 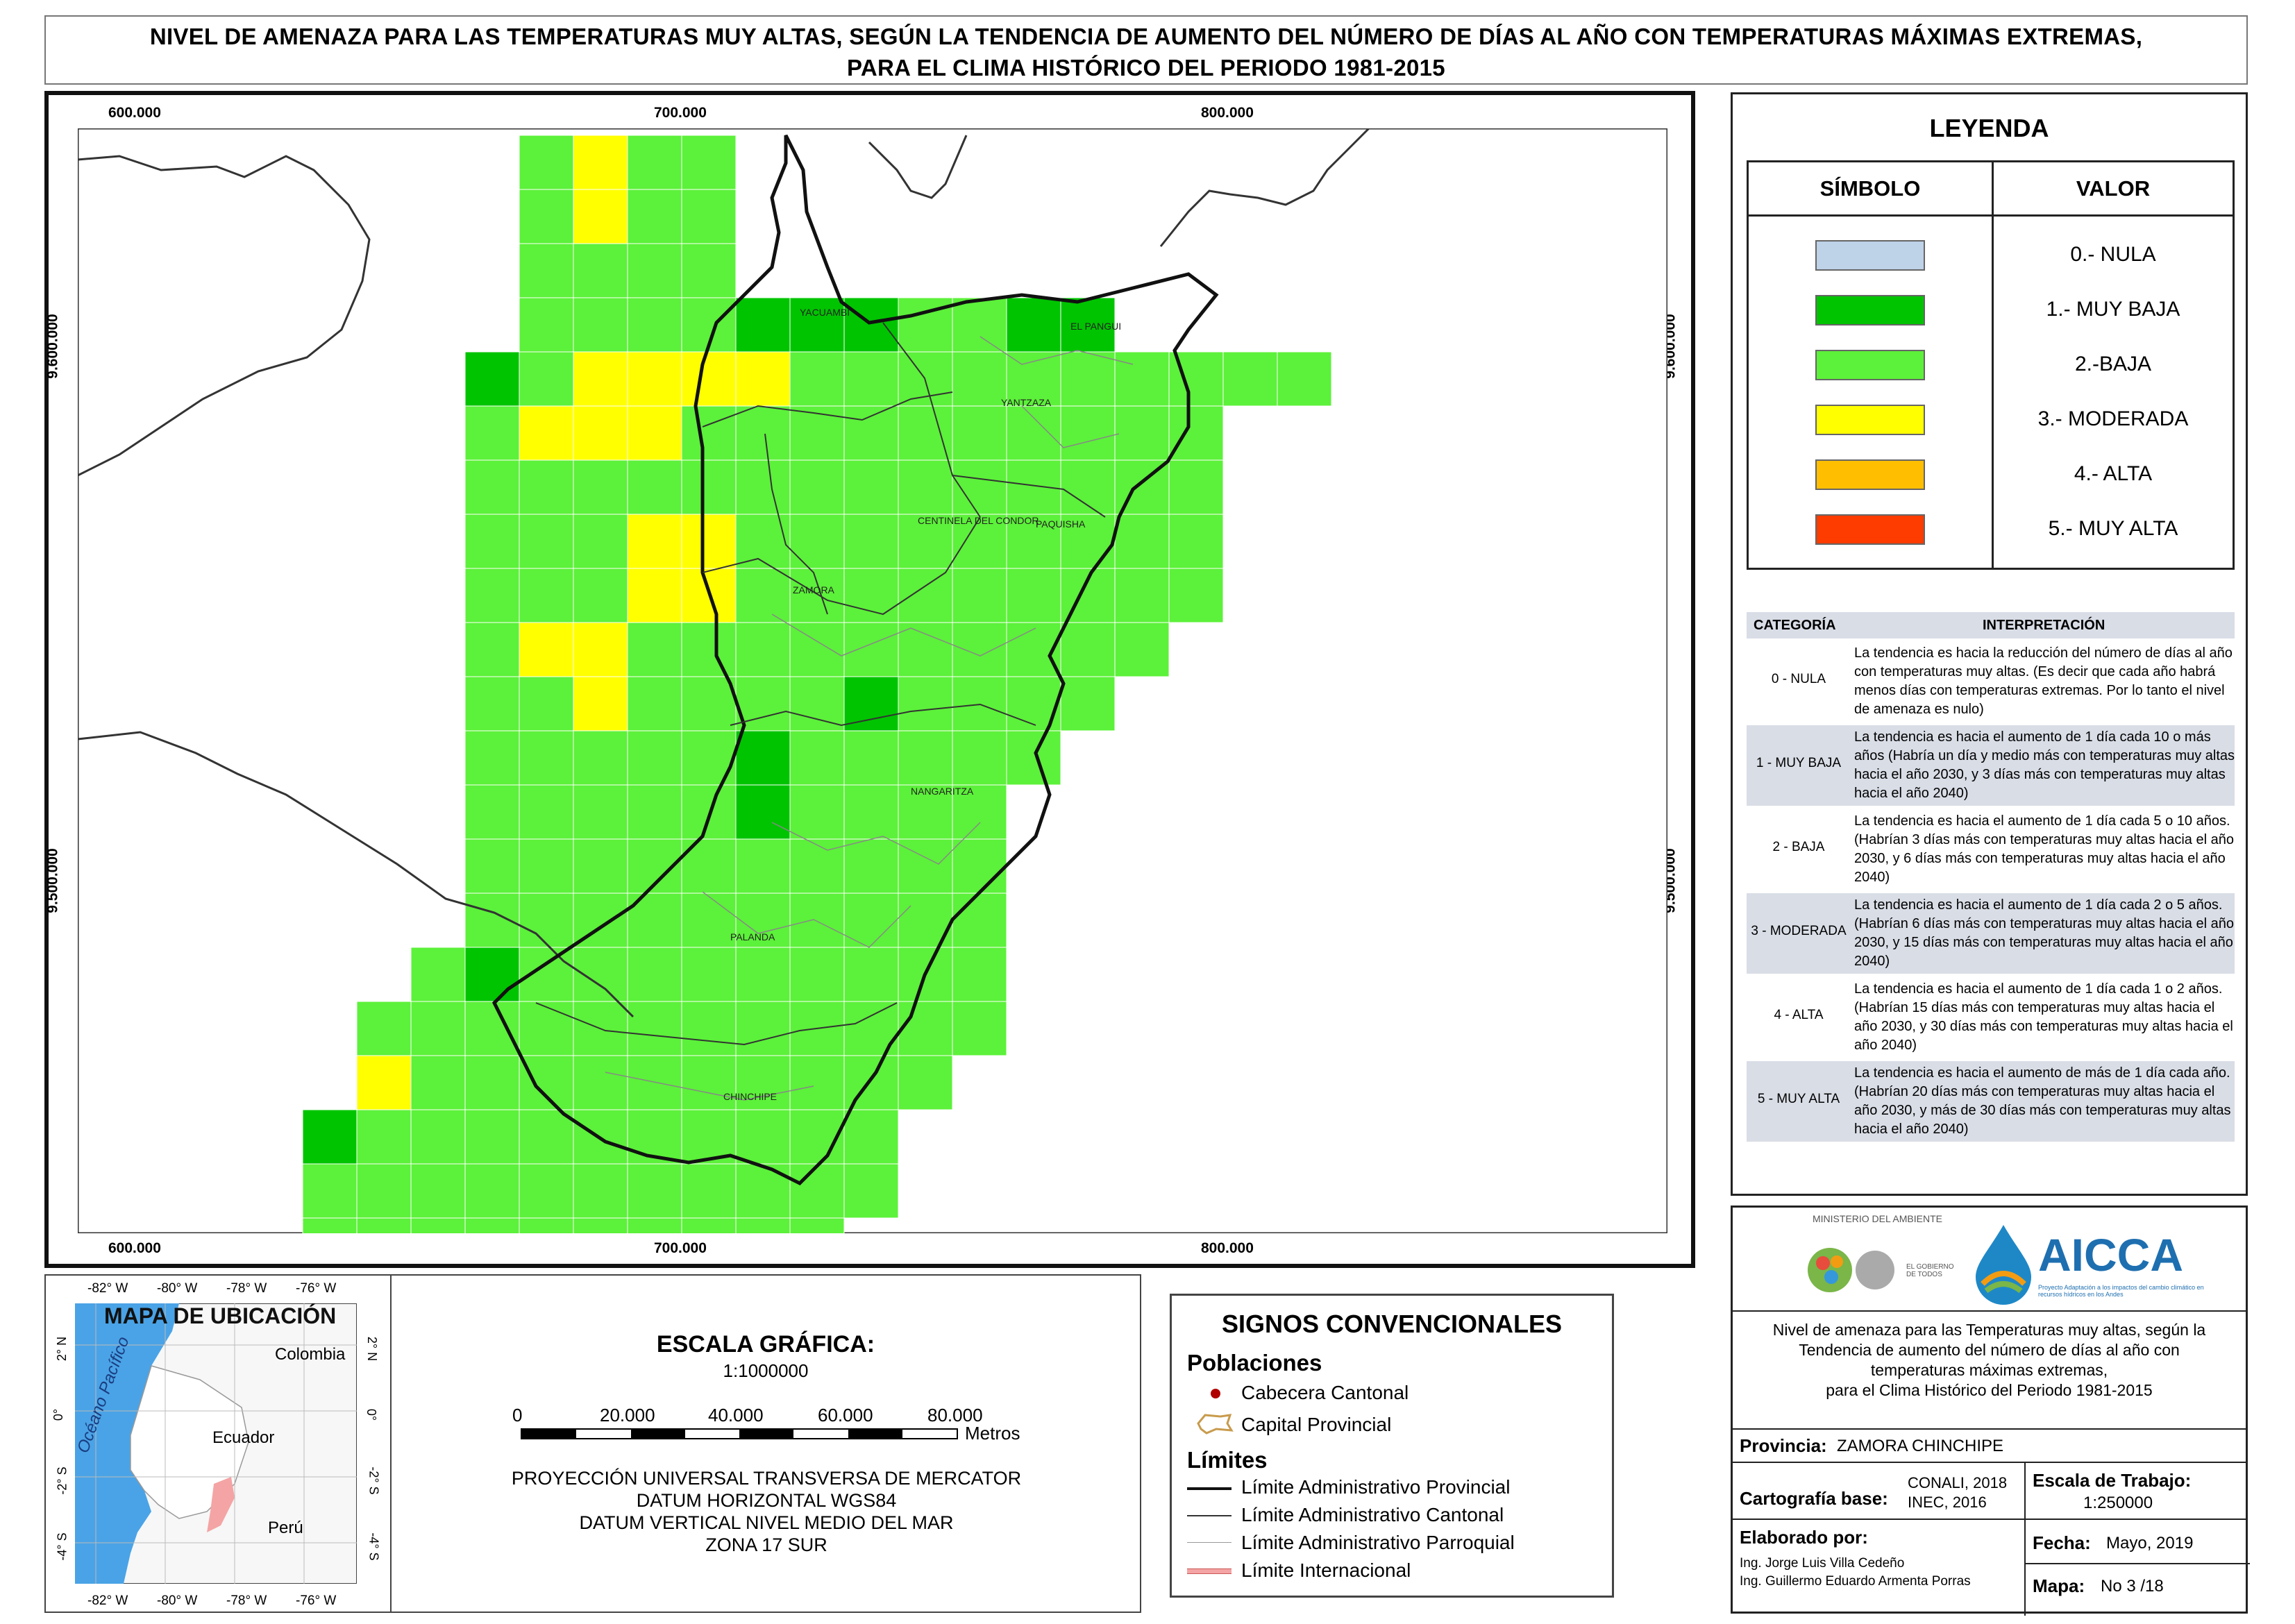 What do you see at coordinates (1026, 402) in the screenshot?
I see `canton-label: YANTZAZA` at bounding box center [1026, 402].